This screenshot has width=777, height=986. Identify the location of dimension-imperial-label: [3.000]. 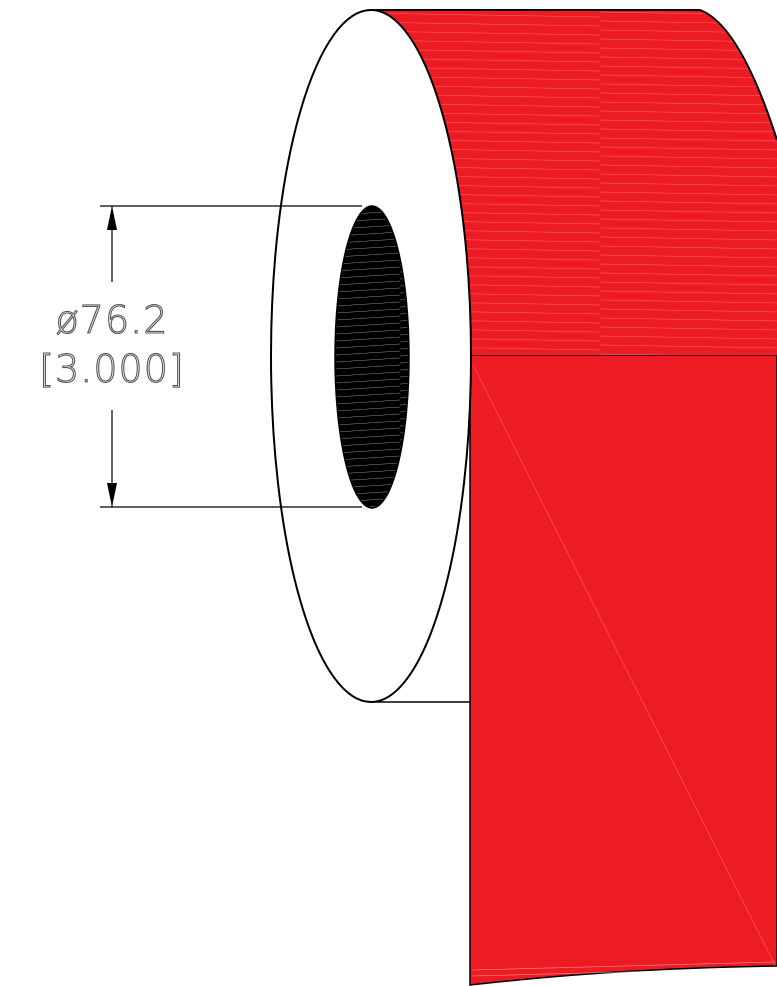
(111, 369).